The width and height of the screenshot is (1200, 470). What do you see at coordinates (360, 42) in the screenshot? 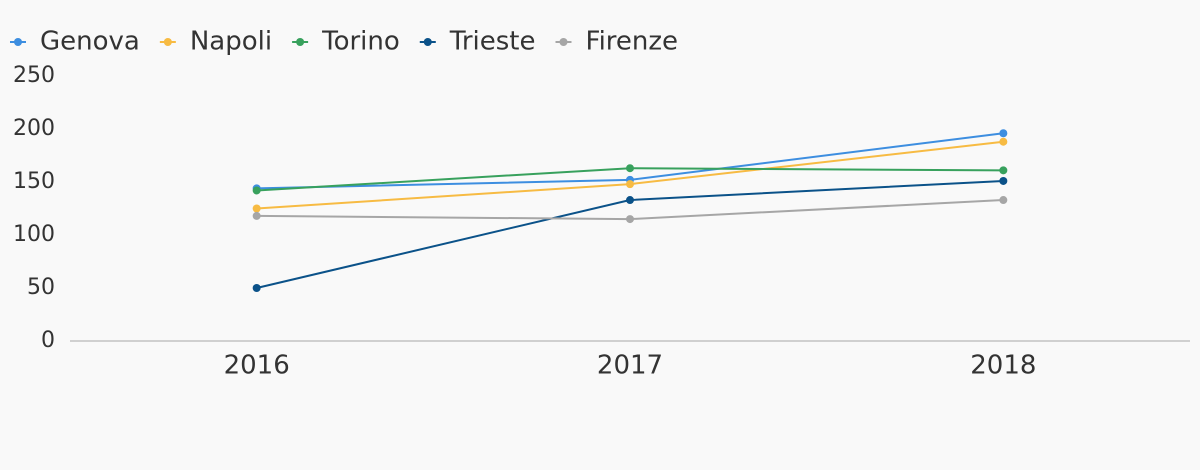
I see `legend-label: Torino` at bounding box center [360, 42].